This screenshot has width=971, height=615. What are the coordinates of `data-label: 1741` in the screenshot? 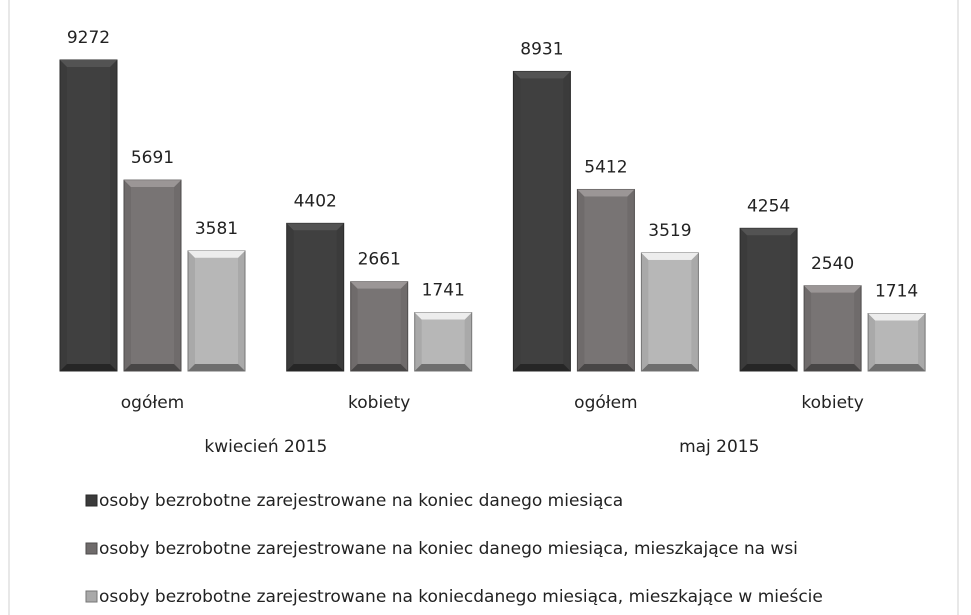 It's located at (443, 291).